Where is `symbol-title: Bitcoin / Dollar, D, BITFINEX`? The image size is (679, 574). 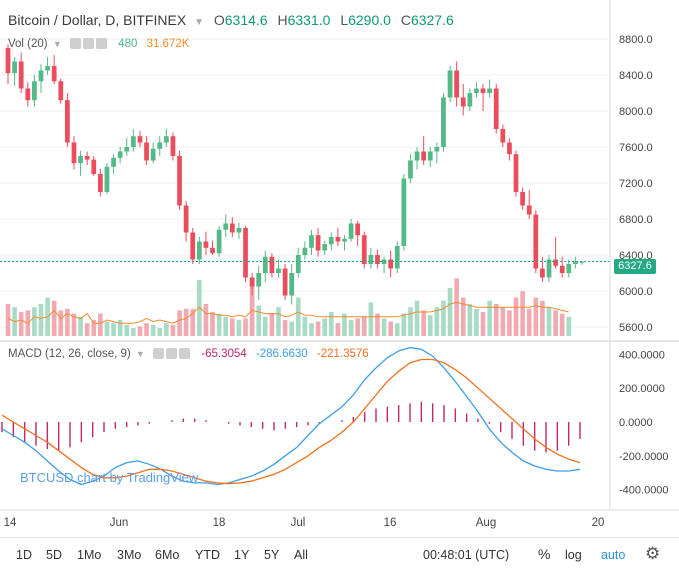 symbol-title: Bitcoin / Dollar, D, BITFINEX is located at coordinates (97, 20).